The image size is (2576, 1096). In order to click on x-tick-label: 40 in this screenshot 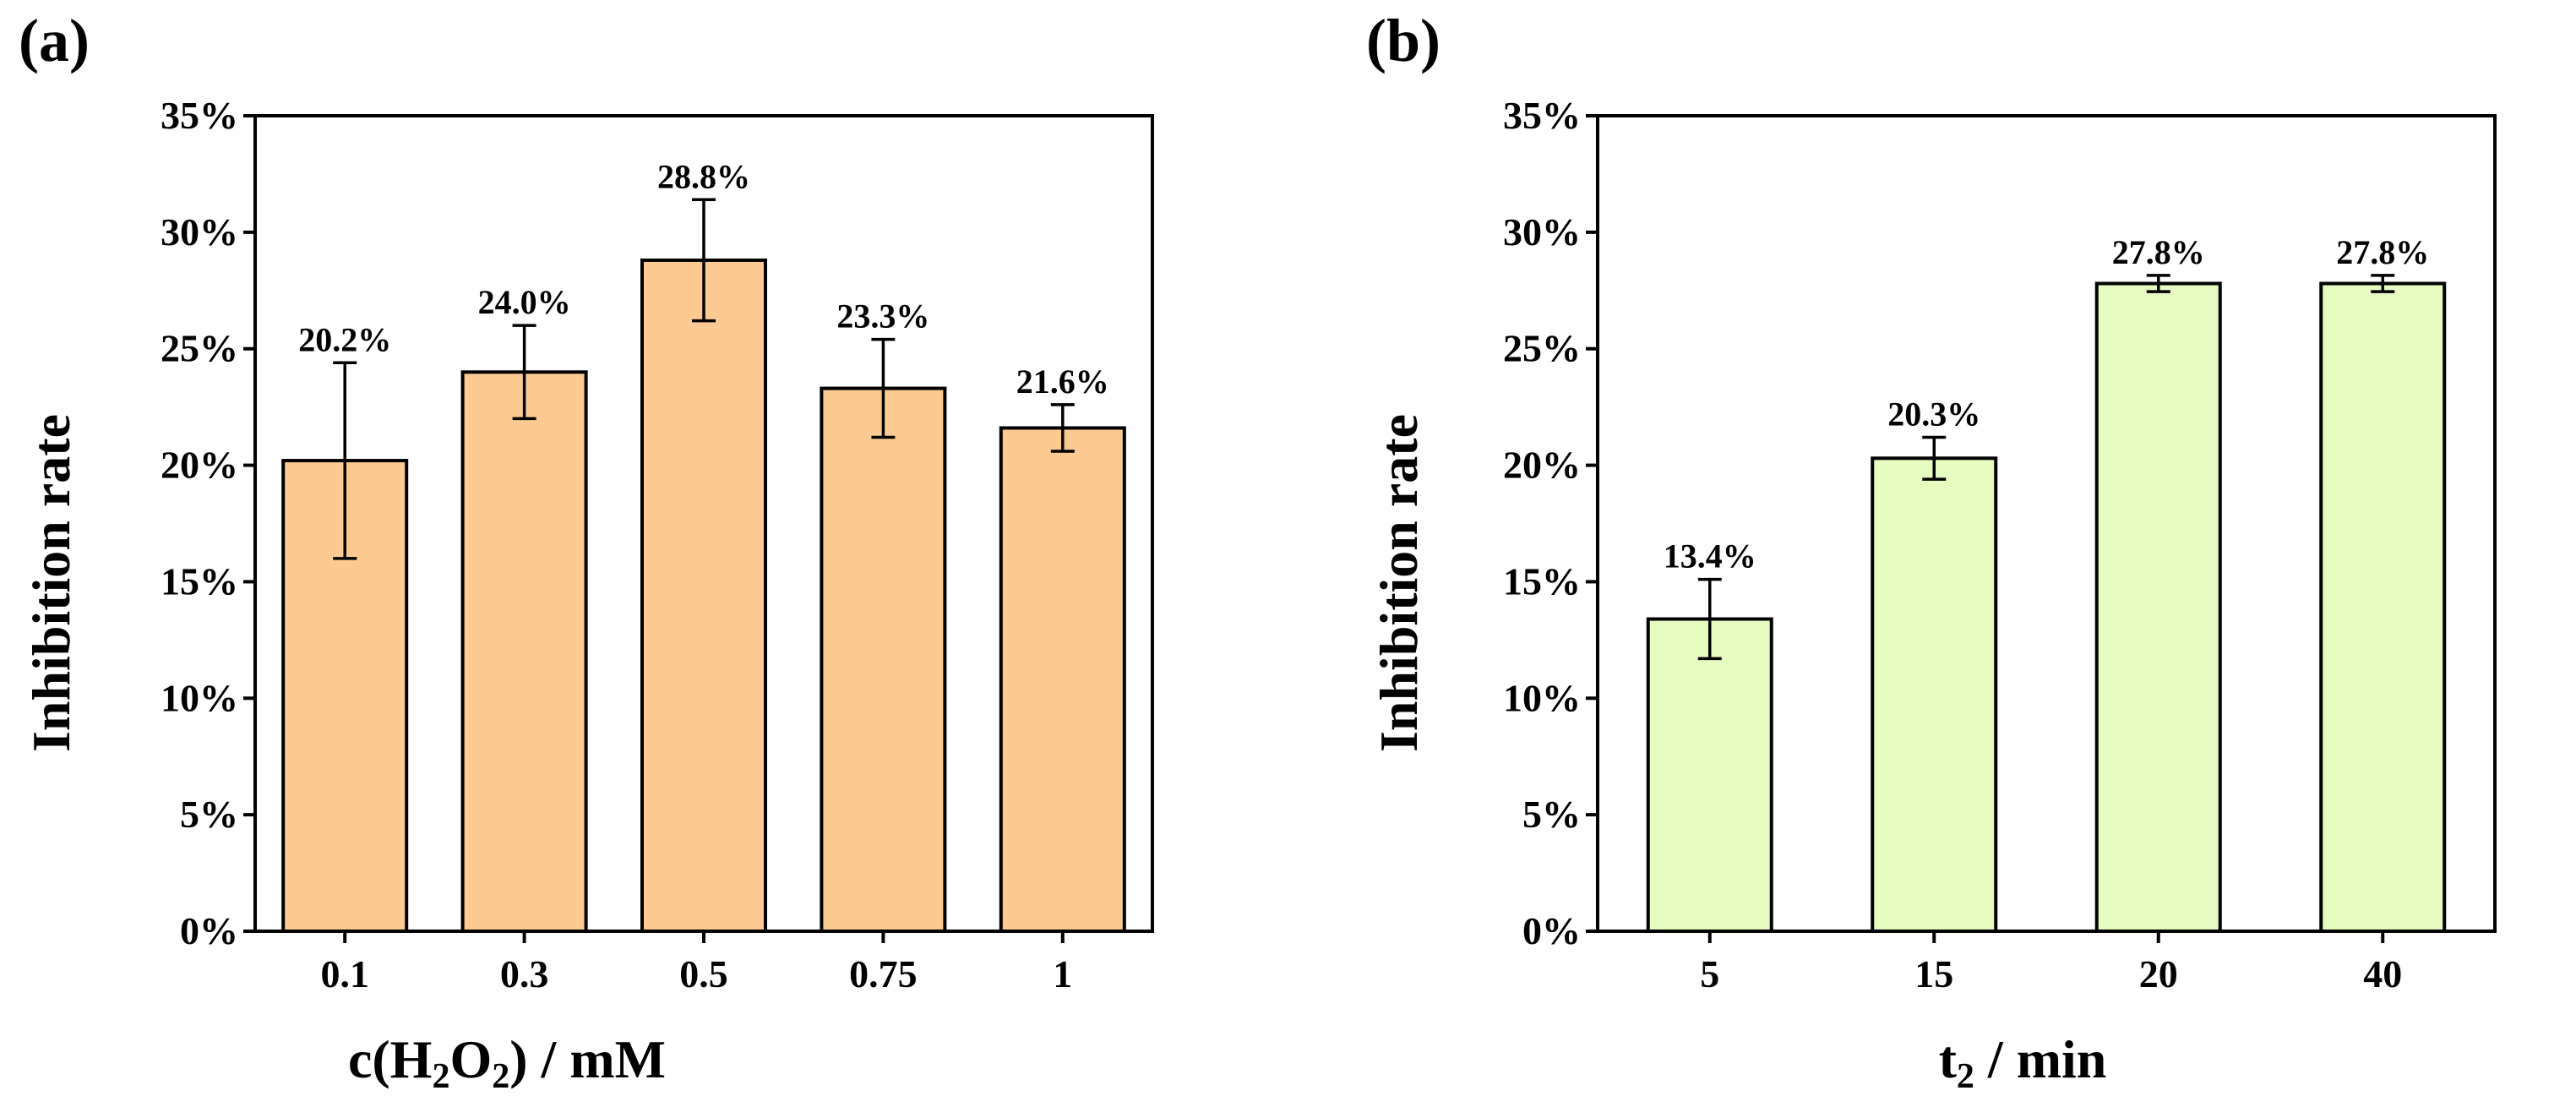, I will do `click(2382, 973)`.